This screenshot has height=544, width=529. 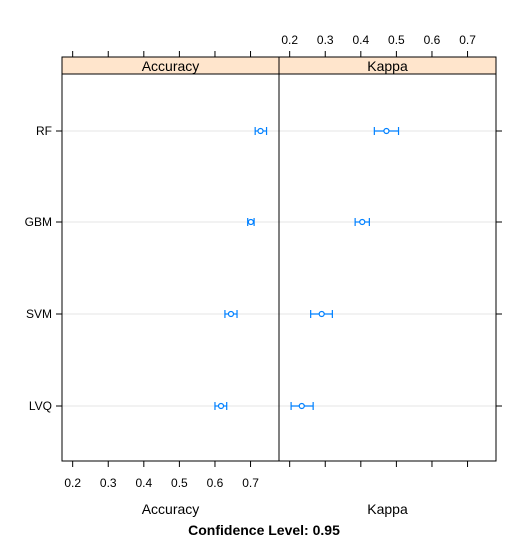 I want to click on strip-accuracy, so click(x=170, y=65).